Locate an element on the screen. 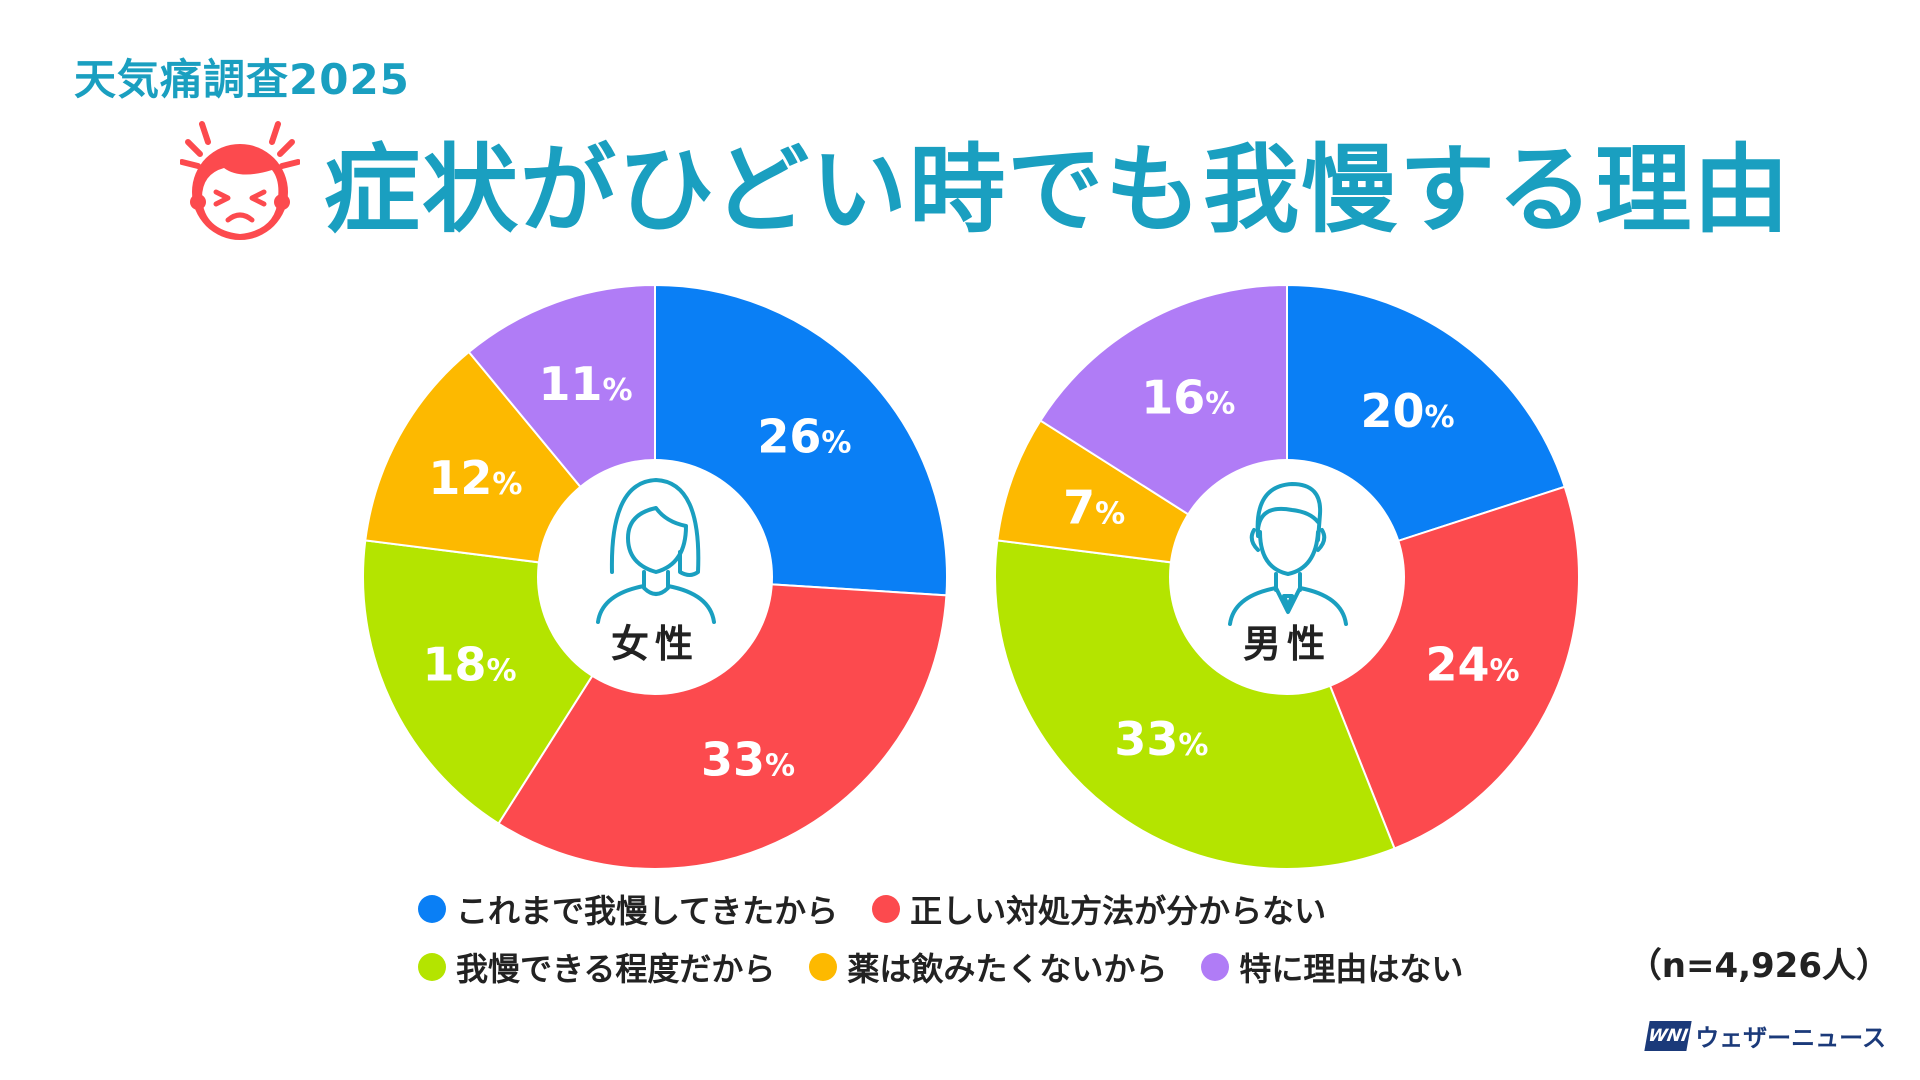 This screenshot has width=1920, height=1080. legend-row-2: 我慢できる程度だから 薬は飲みたくないから 特に理由はない is located at coordinates (957, 967).